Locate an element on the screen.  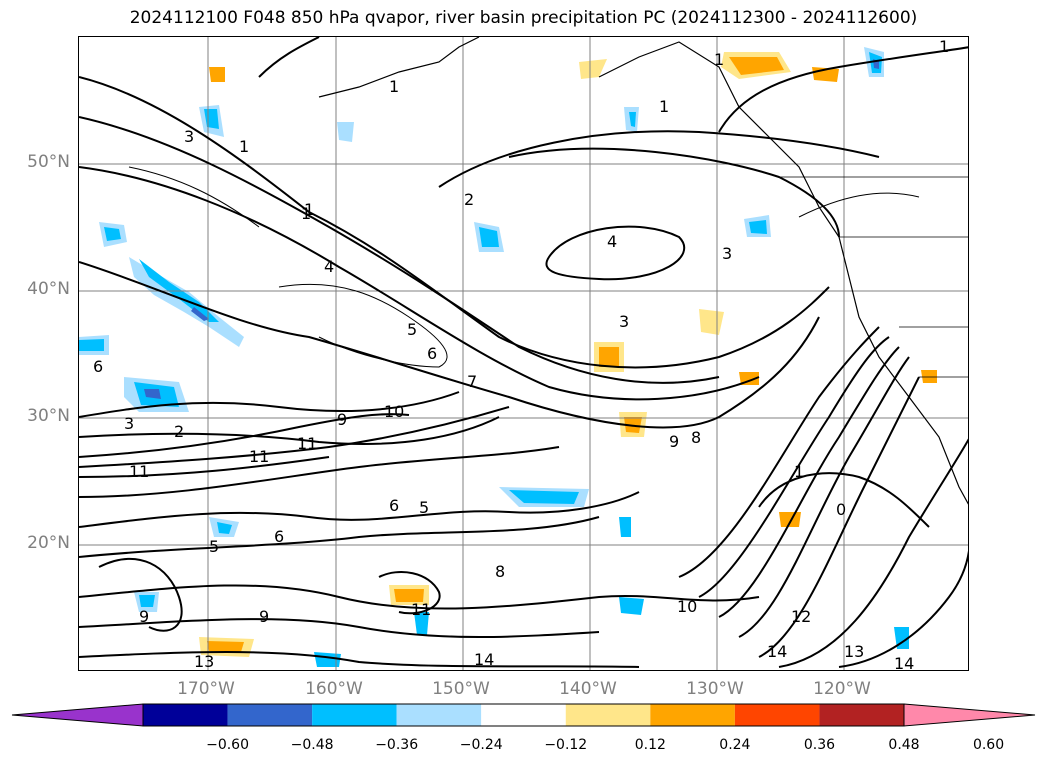
colorbar-tick-label: −0.60 is located at coordinates (227, 745).